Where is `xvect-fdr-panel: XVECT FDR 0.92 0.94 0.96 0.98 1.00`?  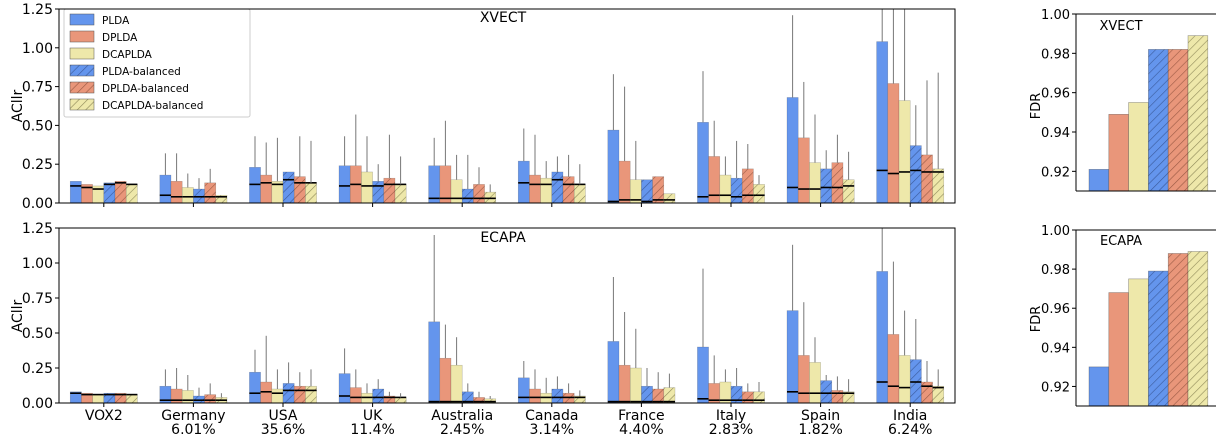 xvect-fdr-panel: XVECT FDR 0.92 0.94 0.96 0.98 1.00 is located at coordinates (1122, 100).